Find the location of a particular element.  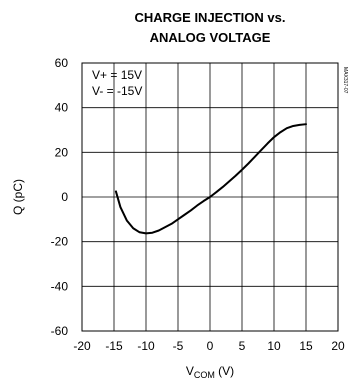

x-axis-label-main: V is located at coordinates (190, 371).